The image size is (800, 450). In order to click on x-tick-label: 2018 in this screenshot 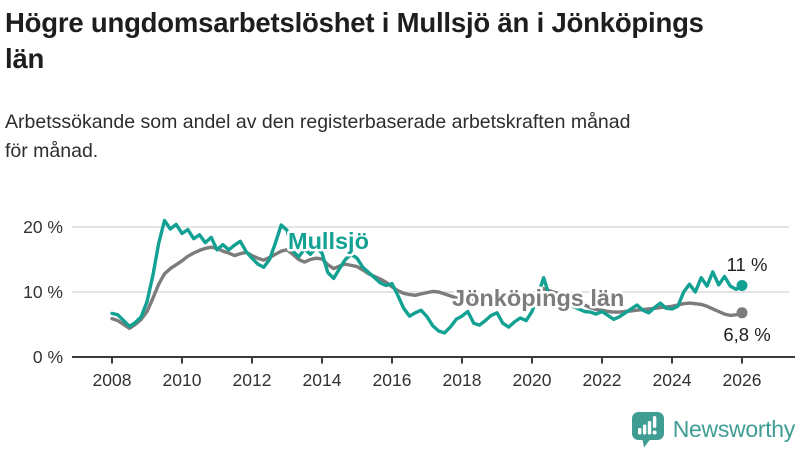, I will do `click(462, 380)`.